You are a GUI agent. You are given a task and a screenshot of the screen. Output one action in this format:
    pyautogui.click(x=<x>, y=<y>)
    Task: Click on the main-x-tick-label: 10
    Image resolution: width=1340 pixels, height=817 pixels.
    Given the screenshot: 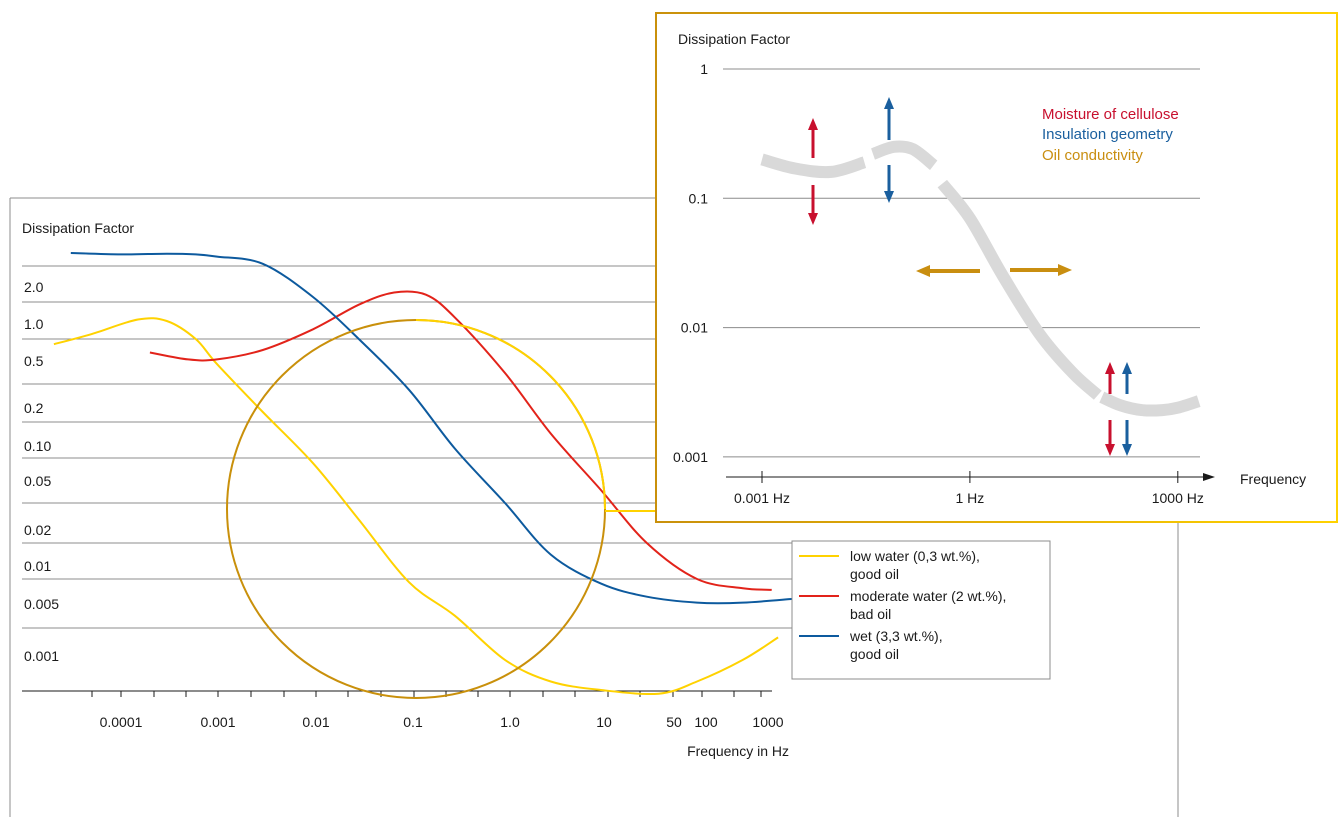 What is the action you would take?
    pyautogui.click(x=604, y=722)
    